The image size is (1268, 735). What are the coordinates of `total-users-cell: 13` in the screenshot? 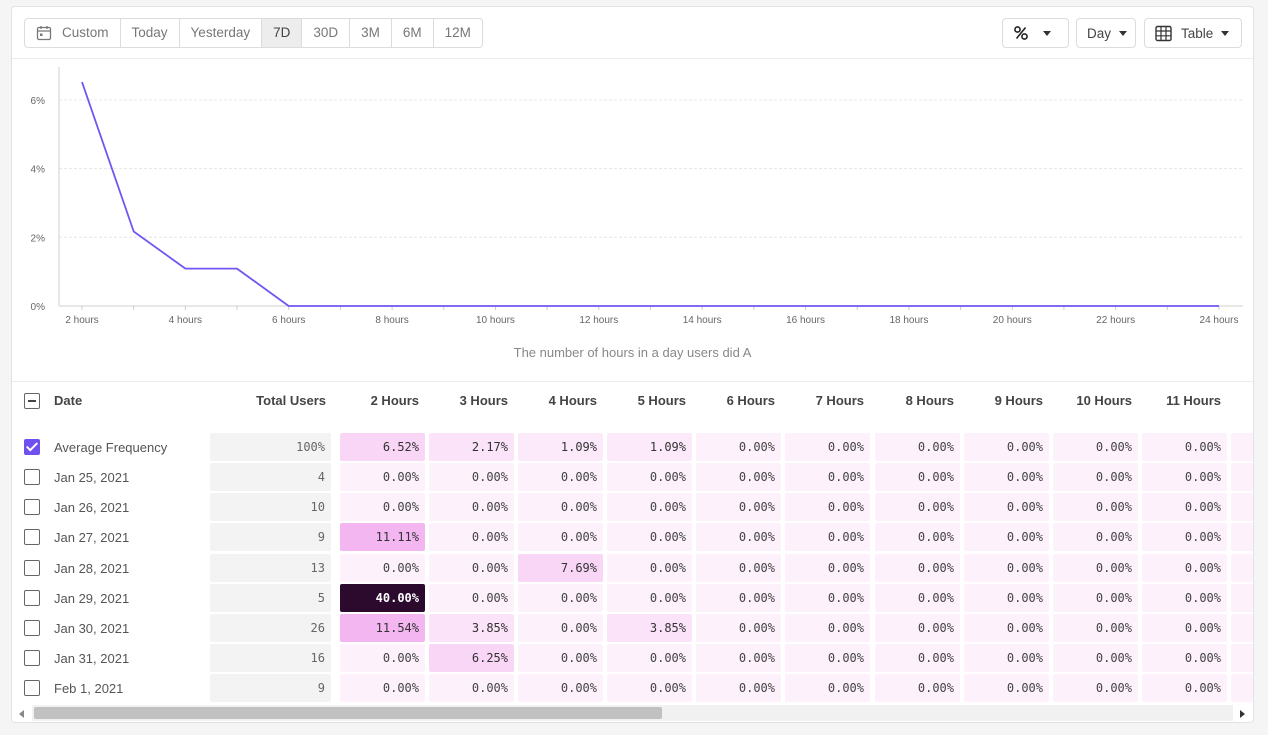 It's located at (270, 568).